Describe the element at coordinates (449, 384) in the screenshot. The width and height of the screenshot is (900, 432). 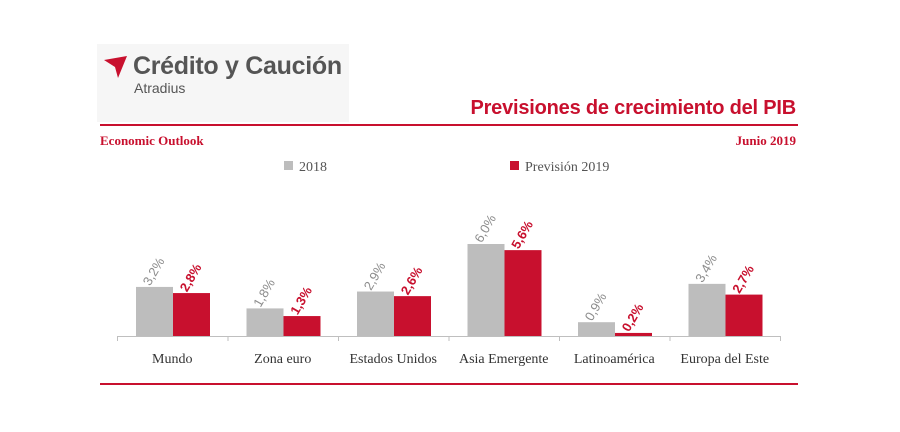
I see `bottom-divider` at that location.